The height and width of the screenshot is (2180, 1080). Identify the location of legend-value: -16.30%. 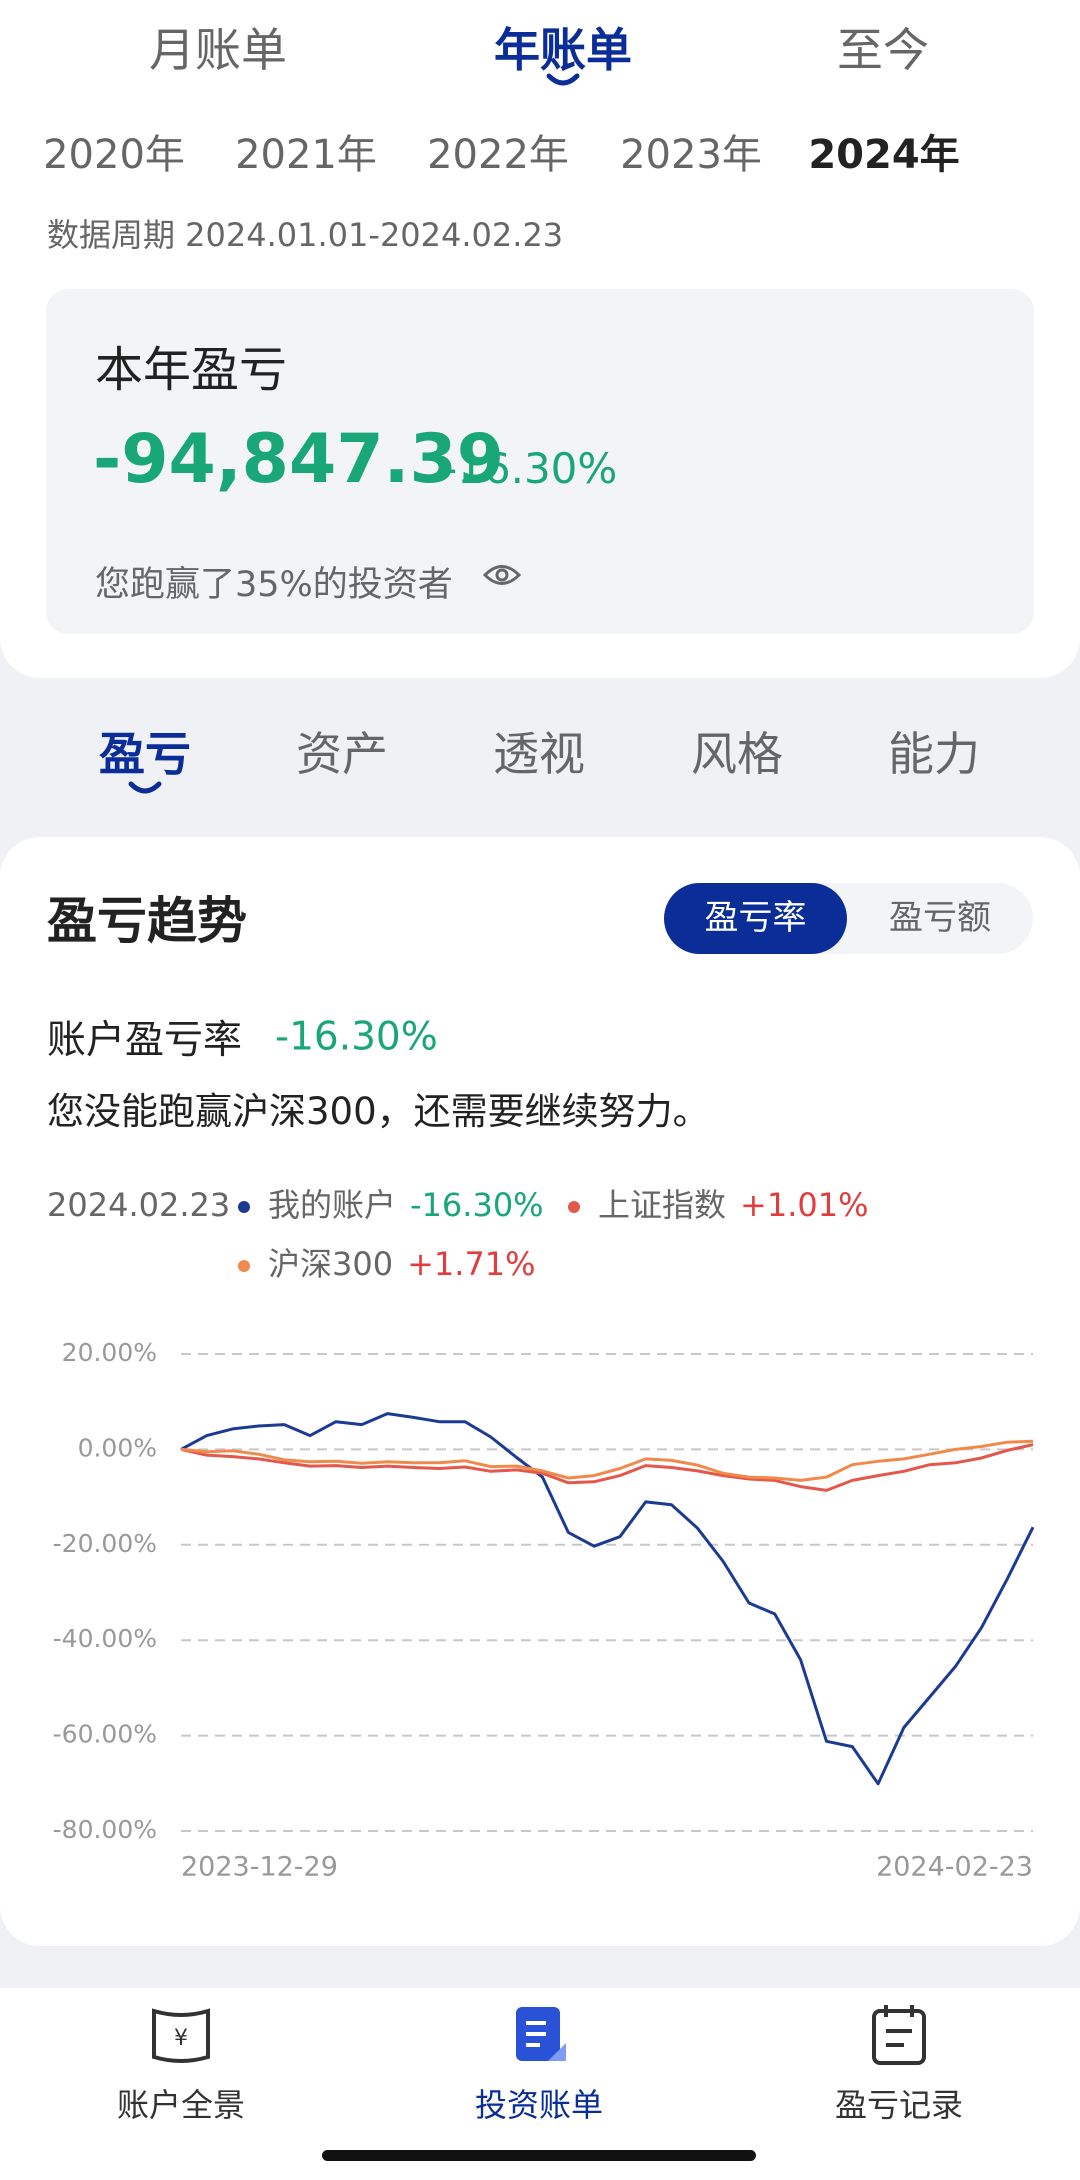
(477, 1205).